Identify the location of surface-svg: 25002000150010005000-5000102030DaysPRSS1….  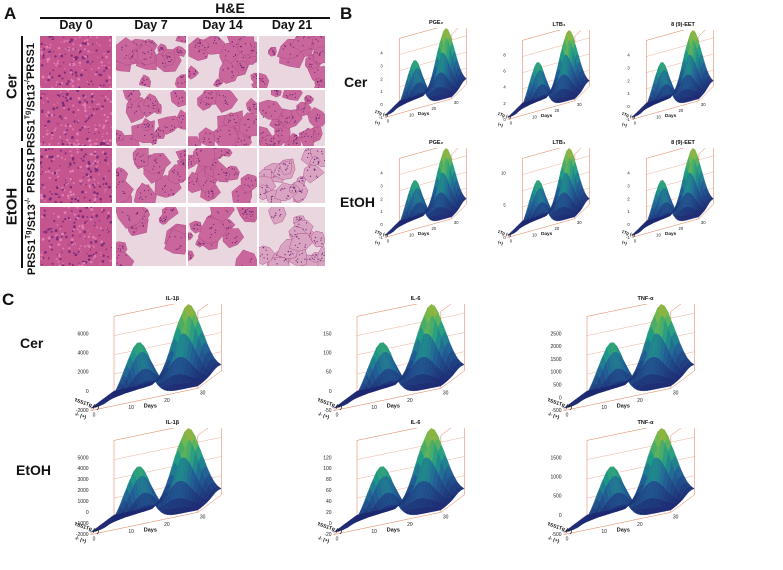
(621, 362).